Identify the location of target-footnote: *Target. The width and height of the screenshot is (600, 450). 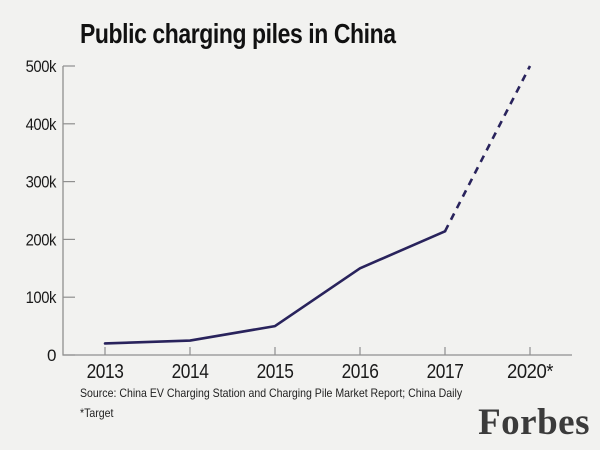
(97, 413).